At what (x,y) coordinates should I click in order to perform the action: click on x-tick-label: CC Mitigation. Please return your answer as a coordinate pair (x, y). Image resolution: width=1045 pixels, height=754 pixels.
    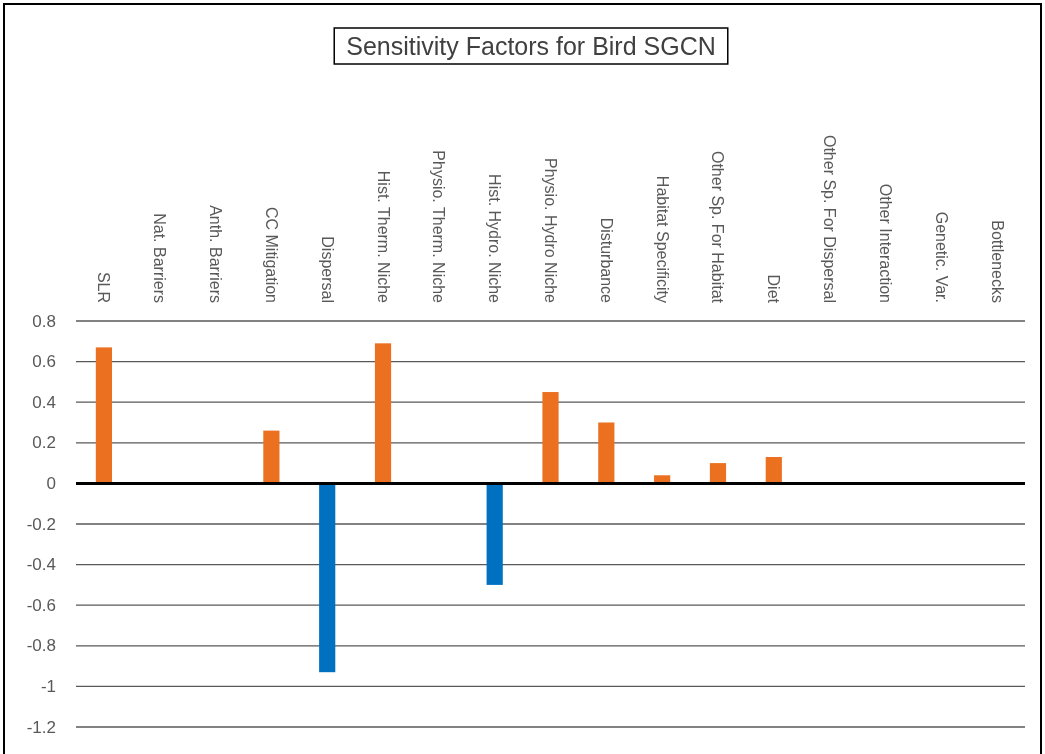
    Looking at the image, I should click on (271, 254).